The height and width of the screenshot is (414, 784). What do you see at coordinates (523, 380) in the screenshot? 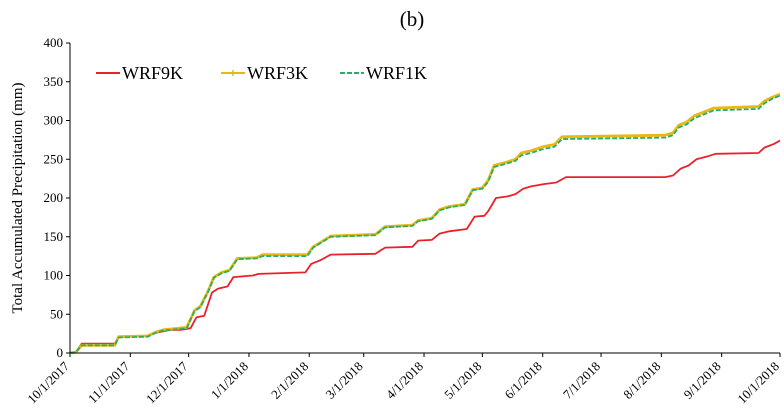
I see `x-tick-label: 6/1/2018` at bounding box center [523, 380].